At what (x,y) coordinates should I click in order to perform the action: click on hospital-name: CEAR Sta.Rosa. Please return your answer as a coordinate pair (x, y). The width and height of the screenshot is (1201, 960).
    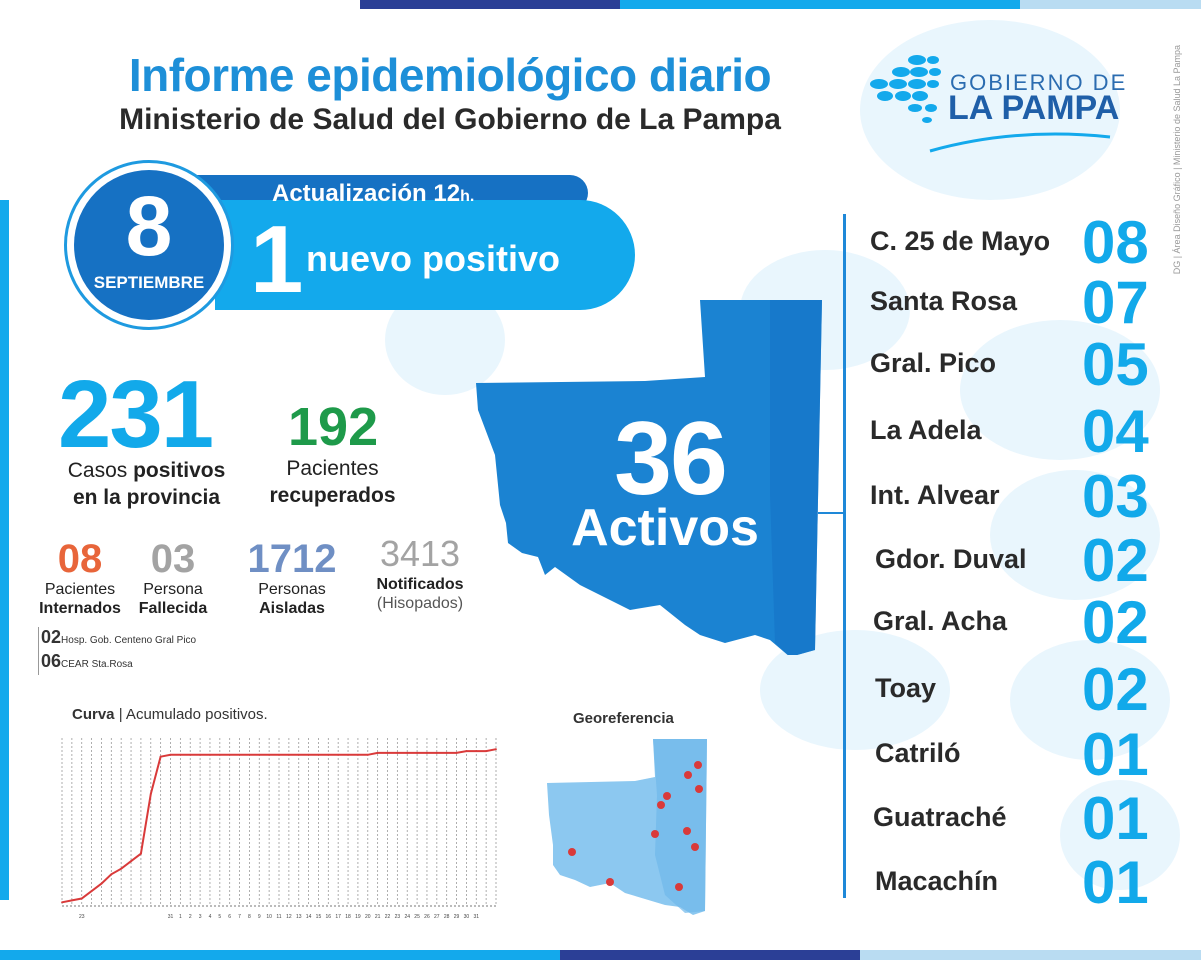
    Looking at the image, I should click on (97, 664).